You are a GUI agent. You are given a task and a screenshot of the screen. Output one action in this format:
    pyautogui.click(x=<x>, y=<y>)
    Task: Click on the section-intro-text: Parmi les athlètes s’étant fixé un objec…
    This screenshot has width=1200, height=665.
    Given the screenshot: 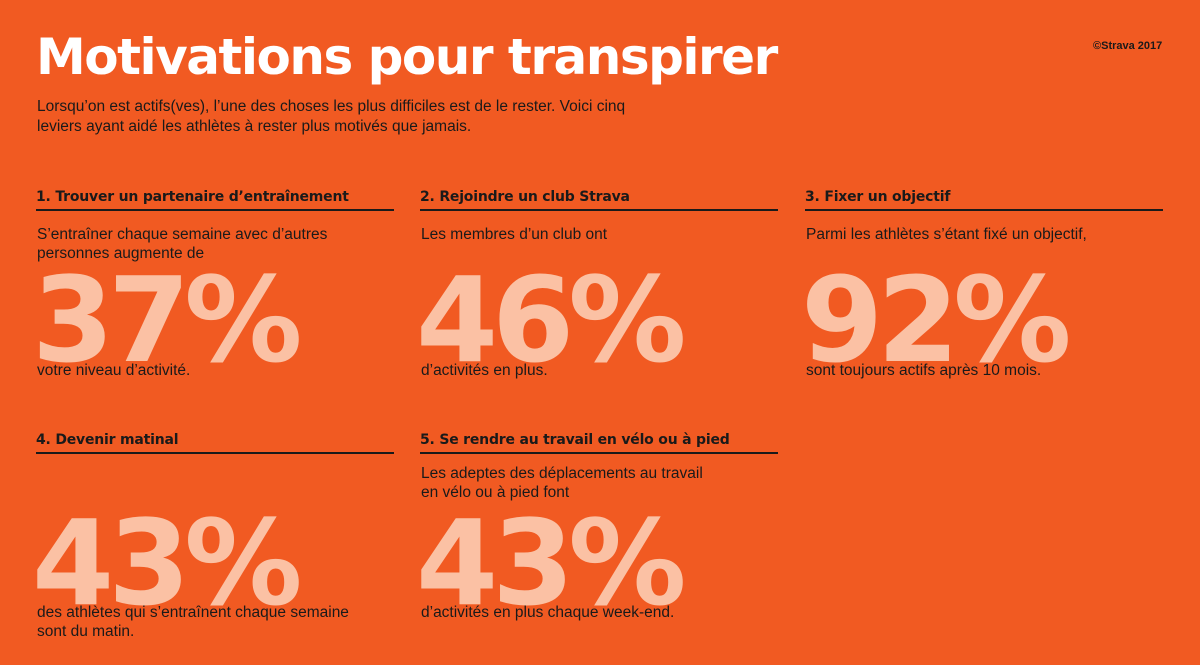 What is the action you would take?
    pyautogui.click(x=946, y=234)
    